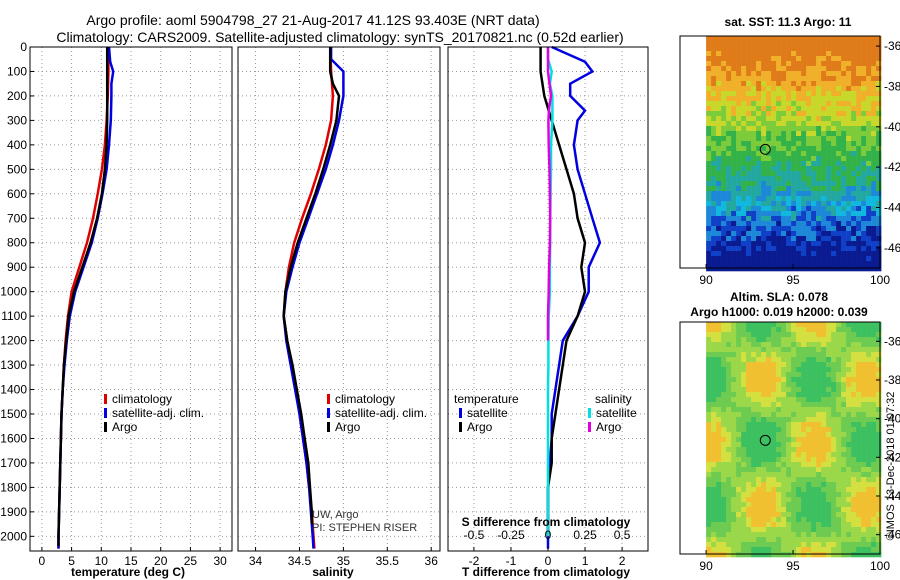 The height and width of the screenshot is (580, 900). Describe the element at coordinates (432, 561) in the screenshot. I see `x-tick-label: 36` at that location.